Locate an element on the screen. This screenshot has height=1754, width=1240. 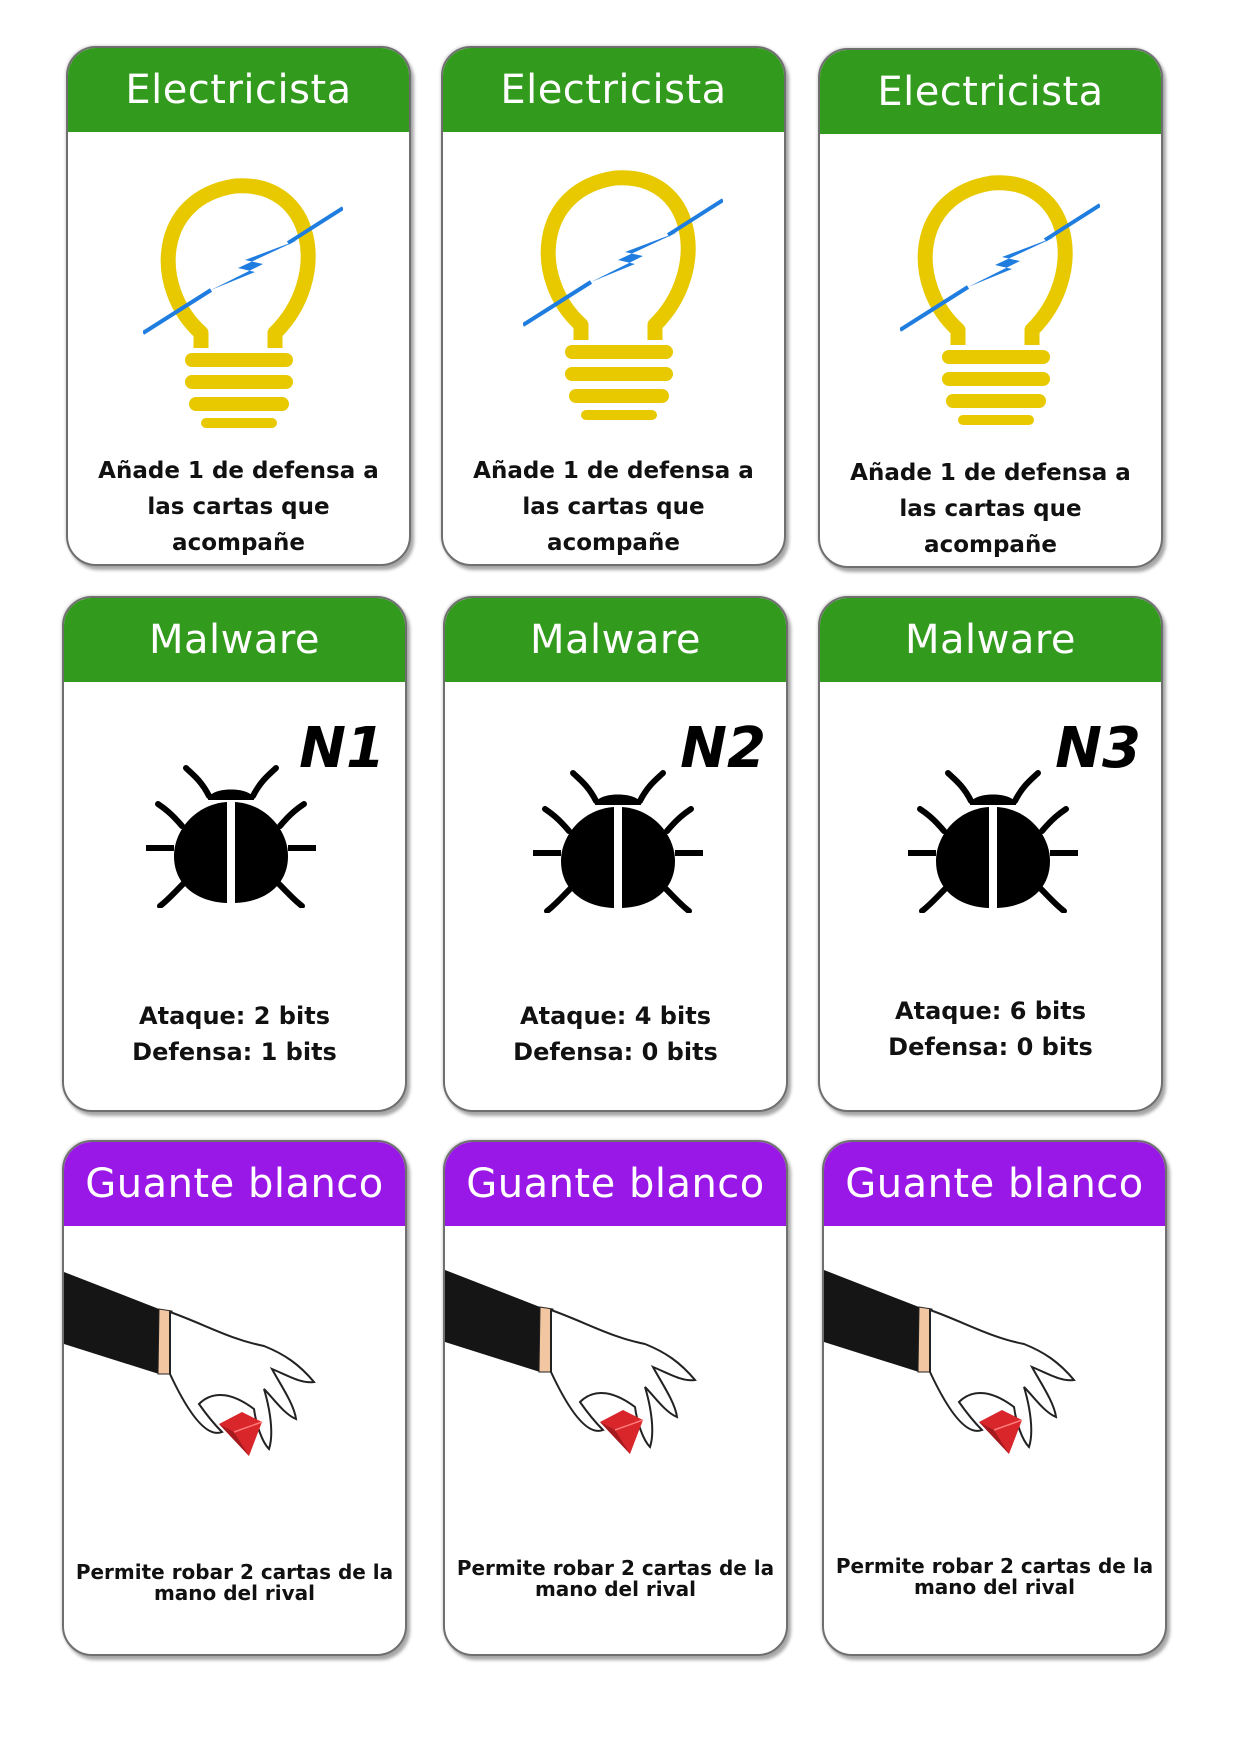
card-stats: Ataque: 4 bits Defensa: 0 bits is located at coordinates (615, 1034).